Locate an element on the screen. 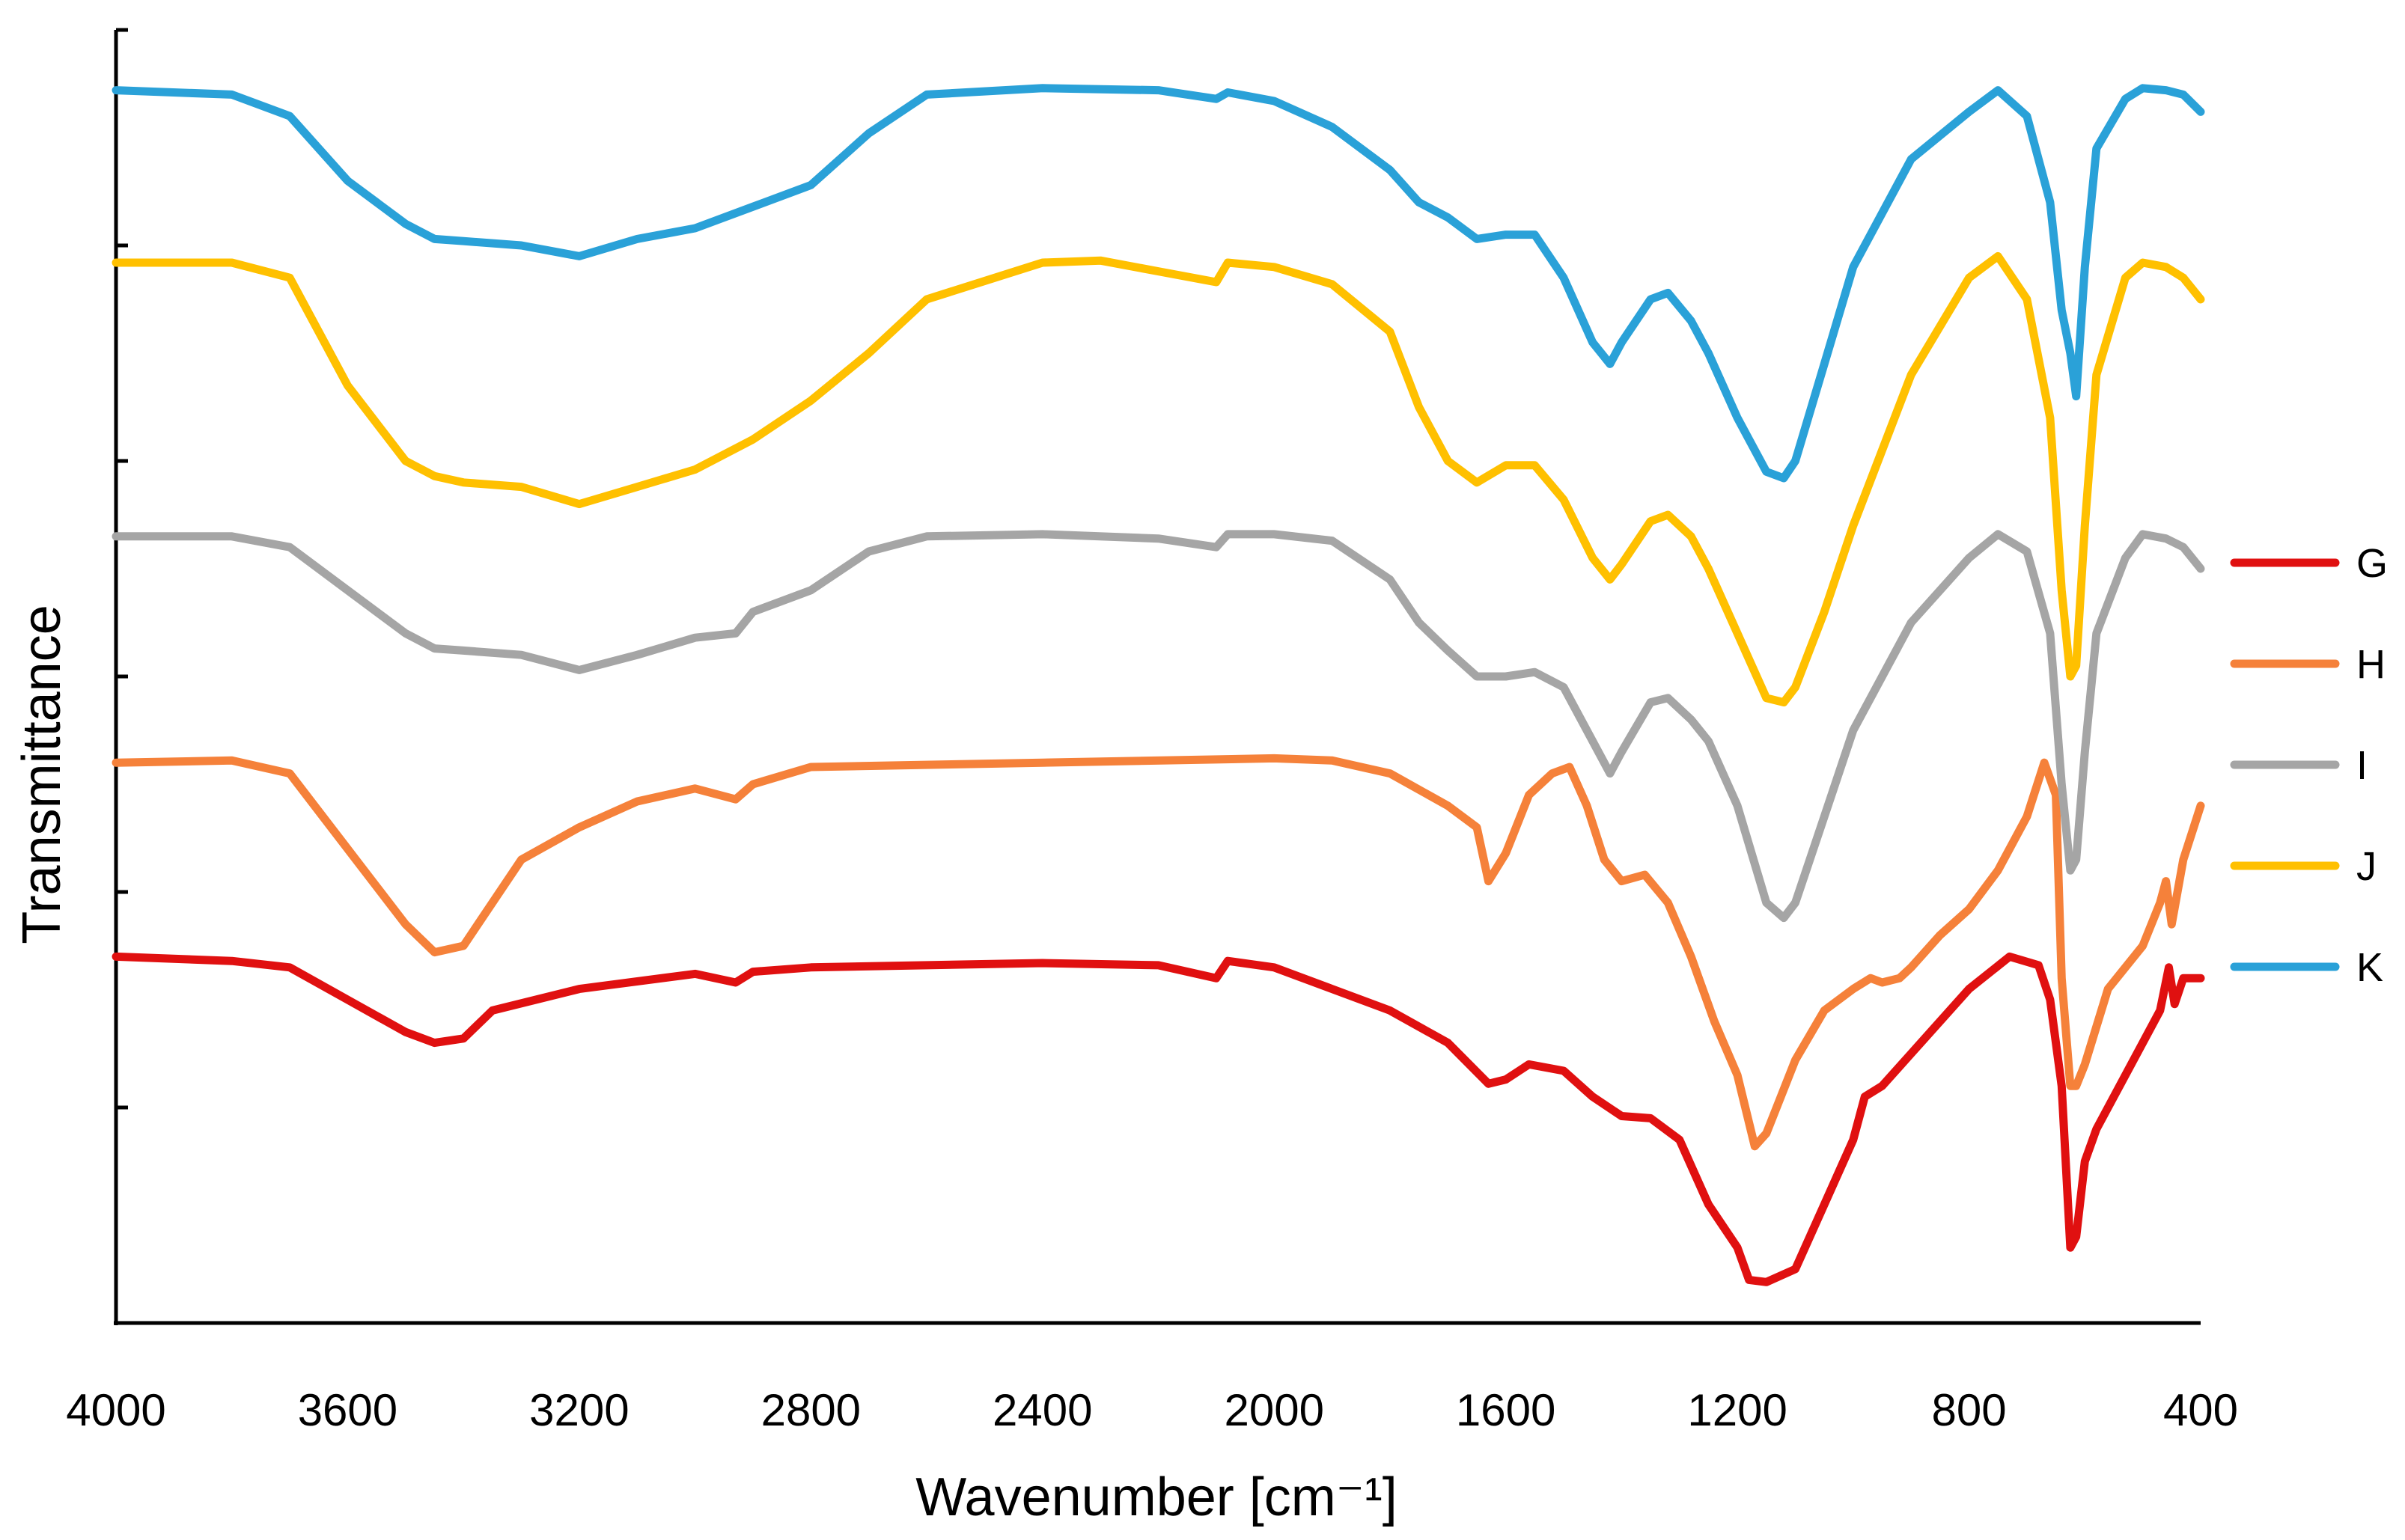 The height and width of the screenshot is (1540, 2405). y-ticks is located at coordinates (122, 677).